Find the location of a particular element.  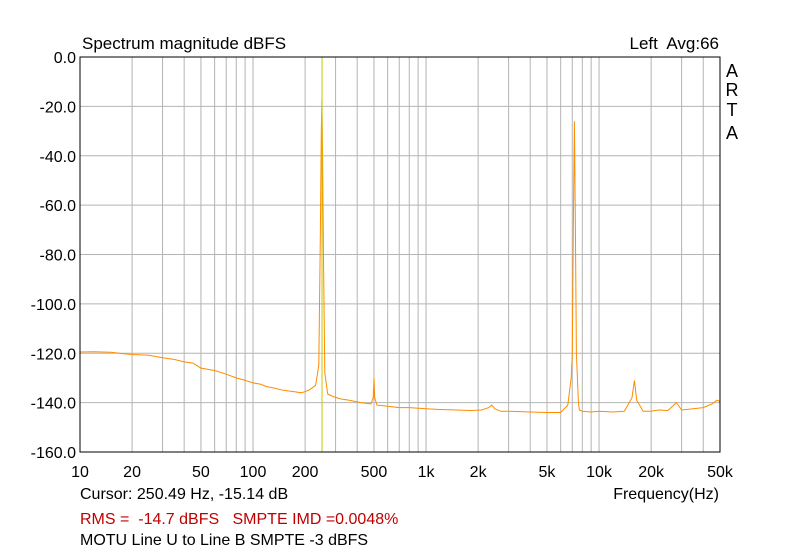

x-tick-label: 50 is located at coordinates (201, 472).